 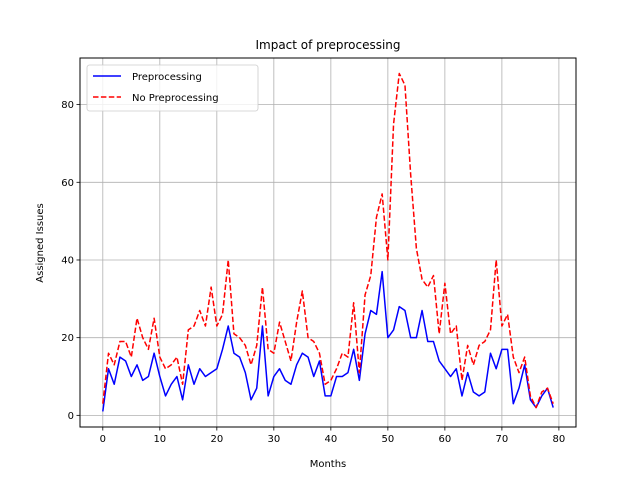 What do you see at coordinates (159, 439) in the screenshot?
I see `x-tick-label: 10` at bounding box center [159, 439].